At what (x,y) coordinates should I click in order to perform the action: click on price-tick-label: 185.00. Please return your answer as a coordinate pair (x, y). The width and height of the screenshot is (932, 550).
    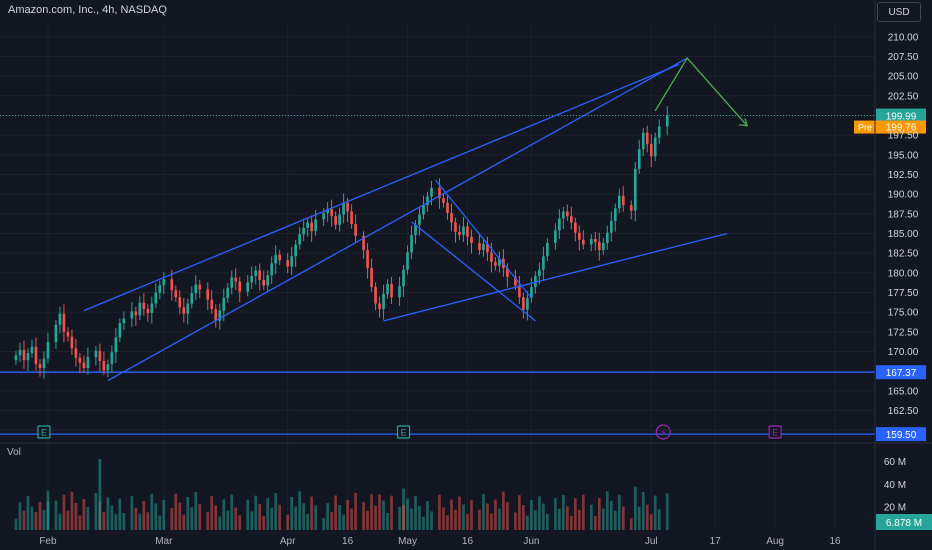
    Looking at the image, I should click on (903, 234).